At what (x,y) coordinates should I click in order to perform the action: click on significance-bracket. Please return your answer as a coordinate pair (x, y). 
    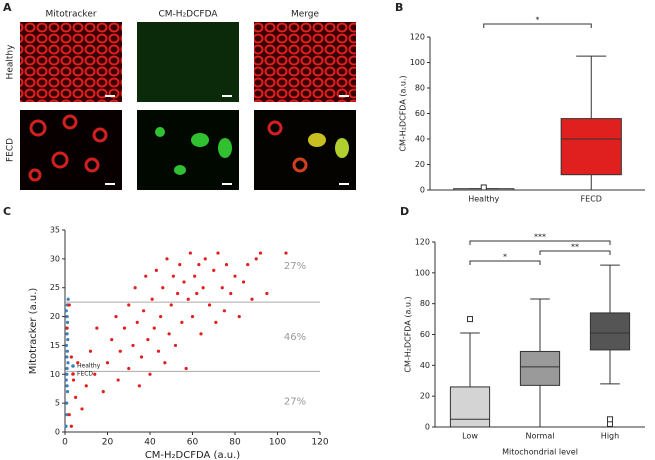
    Looking at the image, I should click on (505, 262).